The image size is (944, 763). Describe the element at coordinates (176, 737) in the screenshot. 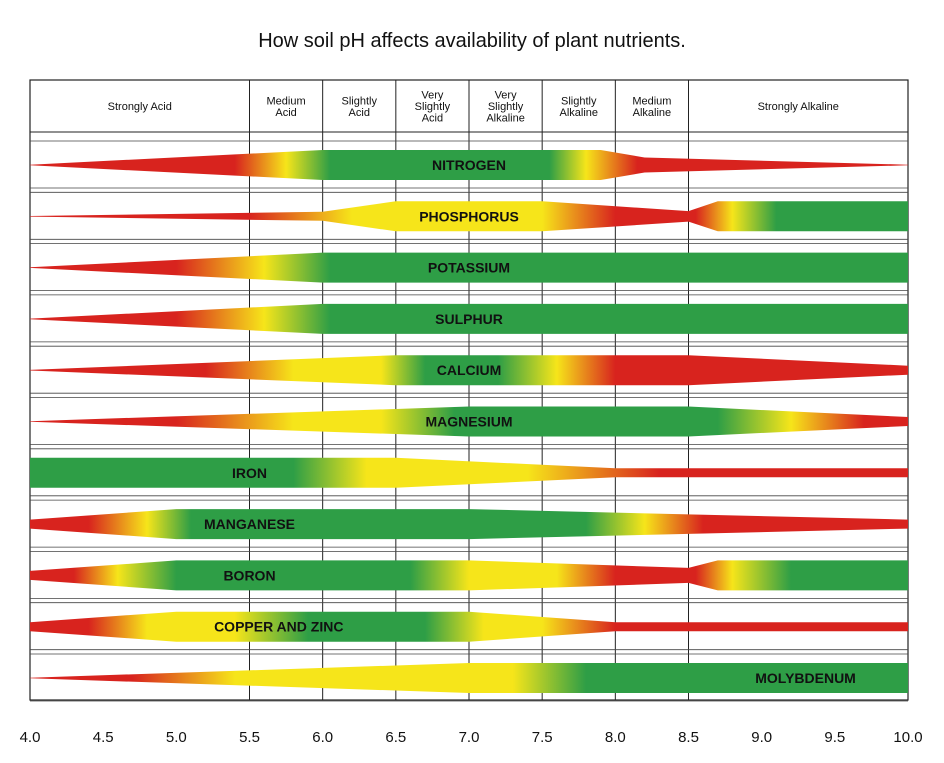

I see `x-tick-label: 5.0` at that location.